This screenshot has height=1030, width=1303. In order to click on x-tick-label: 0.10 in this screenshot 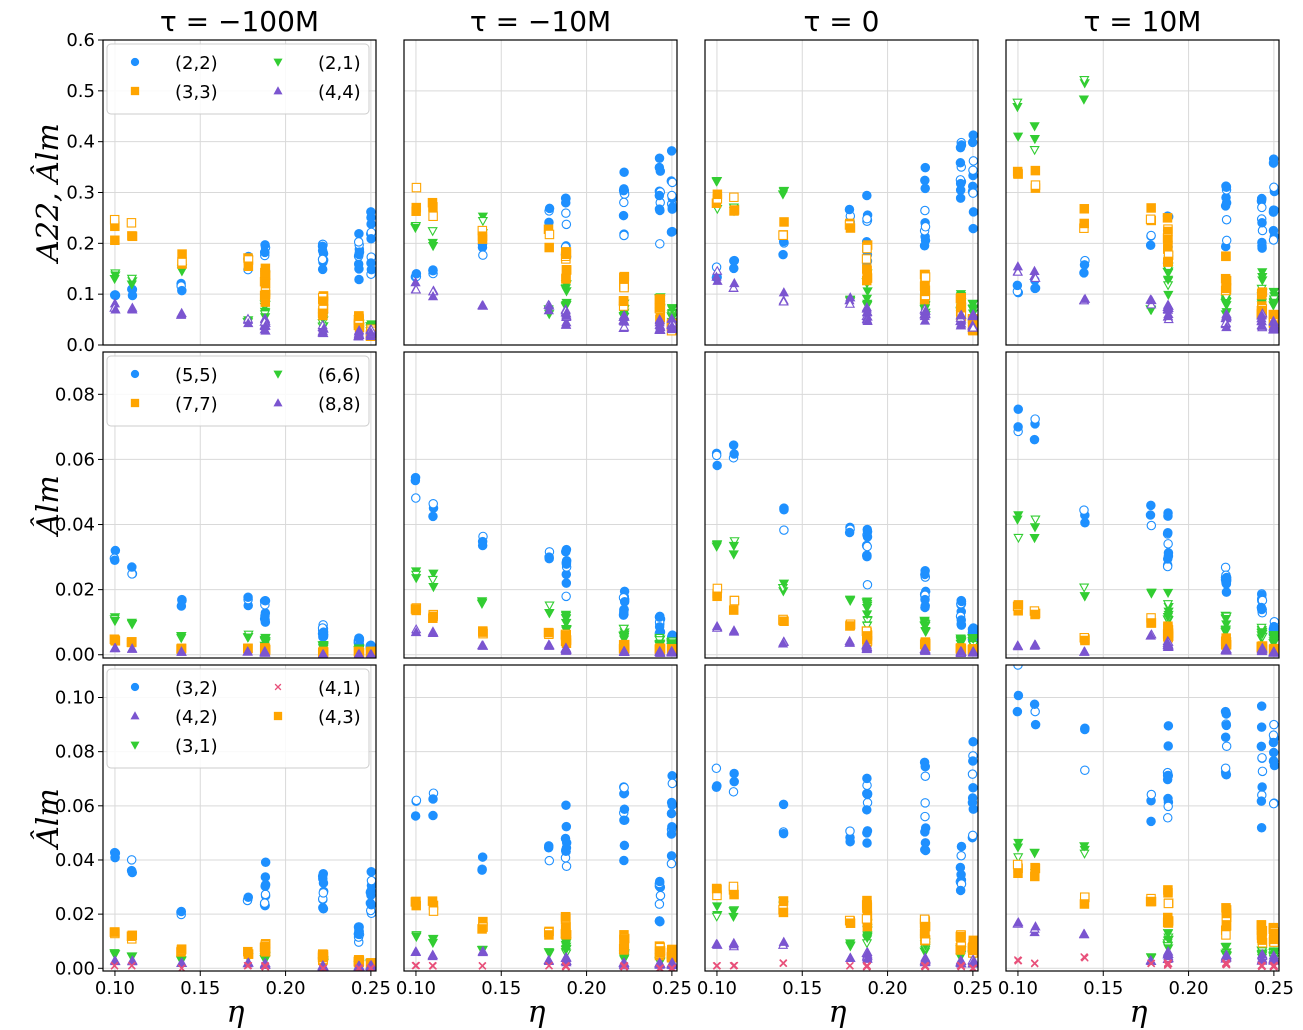, I will do `click(416, 988)`.